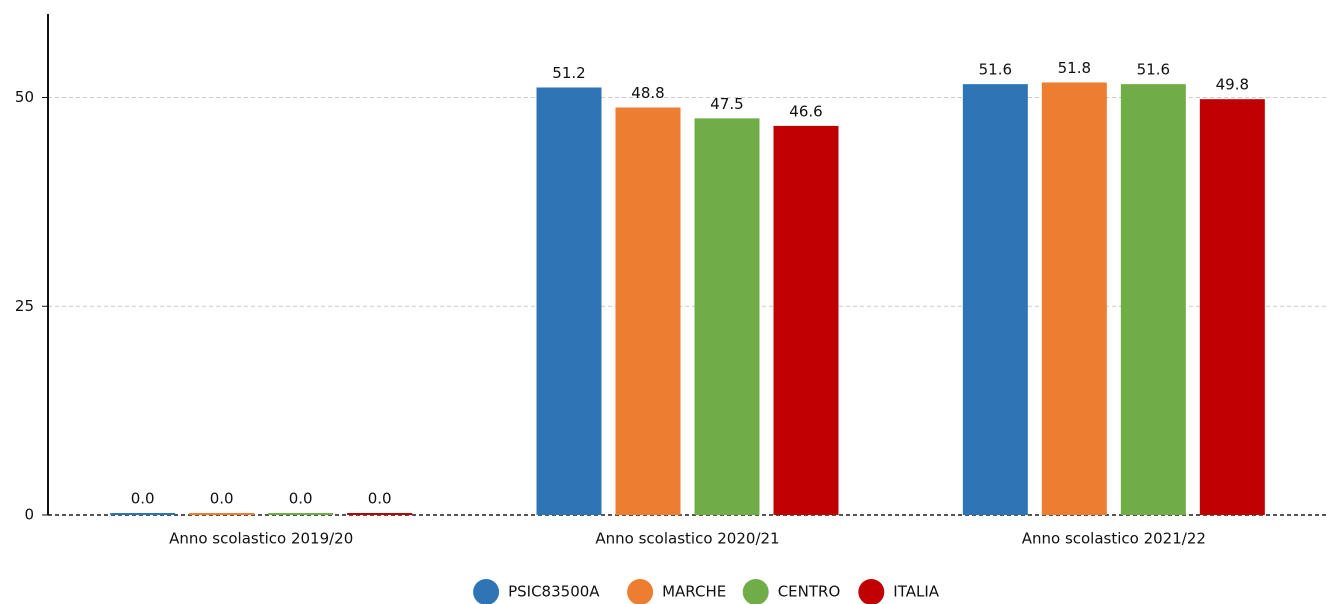 The image size is (1327, 604). Describe the element at coordinates (24, 97) in the screenshot. I see `y-tick-label: 50` at that location.